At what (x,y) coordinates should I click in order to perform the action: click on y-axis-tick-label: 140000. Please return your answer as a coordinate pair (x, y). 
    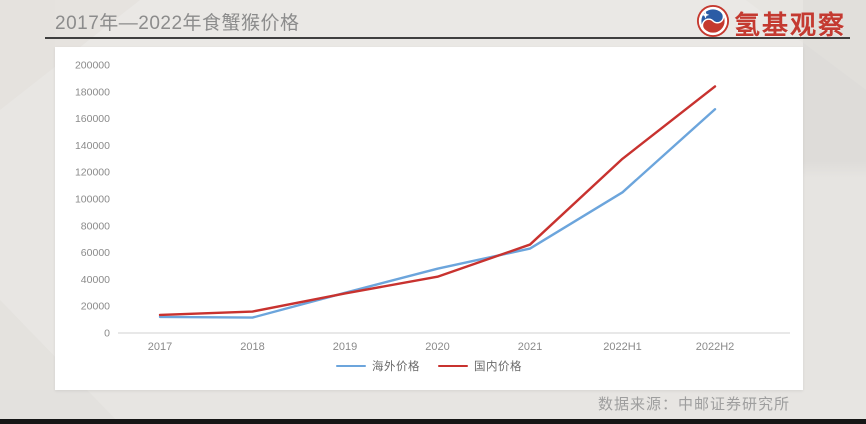
    Looking at the image, I should click on (92, 146).